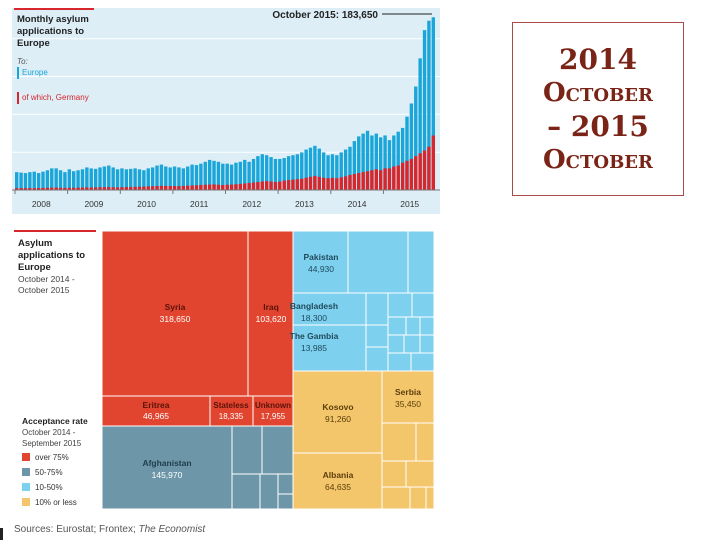 This screenshot has width=720, height=540. What do you see at coordinates (329, 348) in the screenshot?
I see `cell-the-gambia` at bounding box center [329, 348].